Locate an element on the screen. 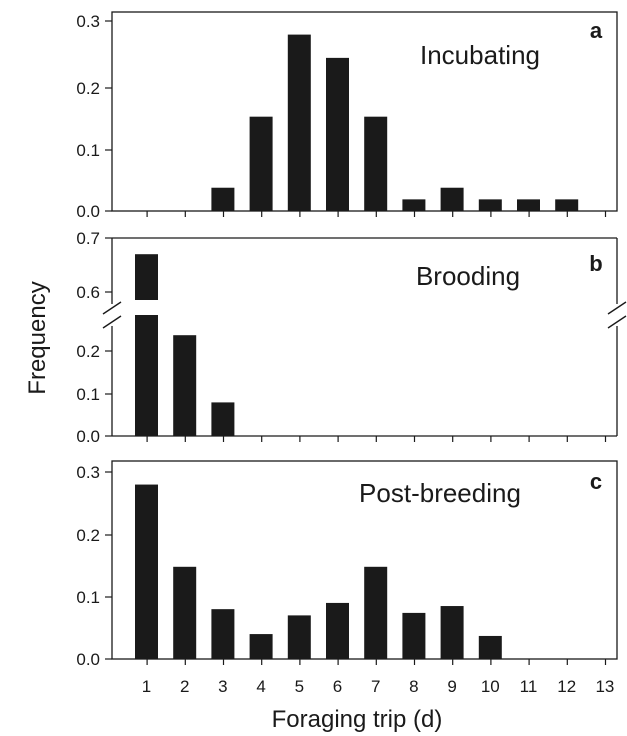 The image size is (627, 736). y-tick-label: 0.7 is located at coordinates (88, 238).